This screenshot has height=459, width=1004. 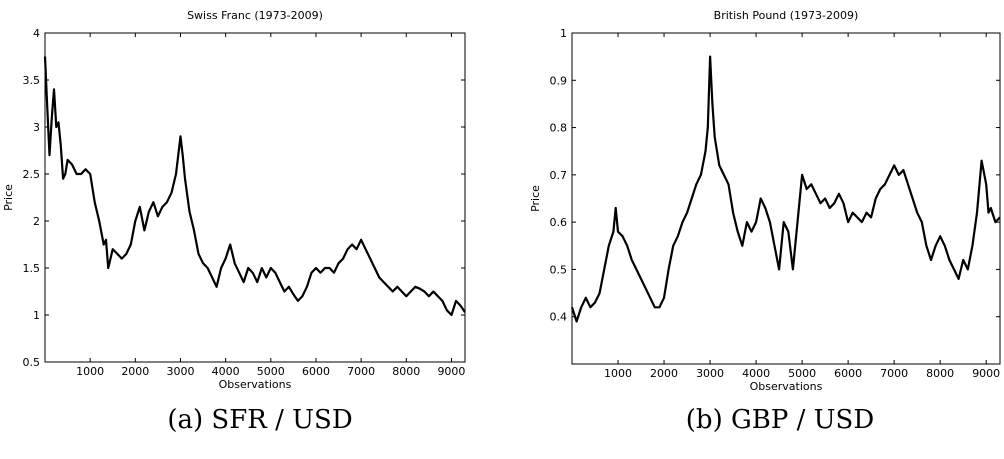 I want to click on y-tick-label: 3, so click(x=36, y=127).